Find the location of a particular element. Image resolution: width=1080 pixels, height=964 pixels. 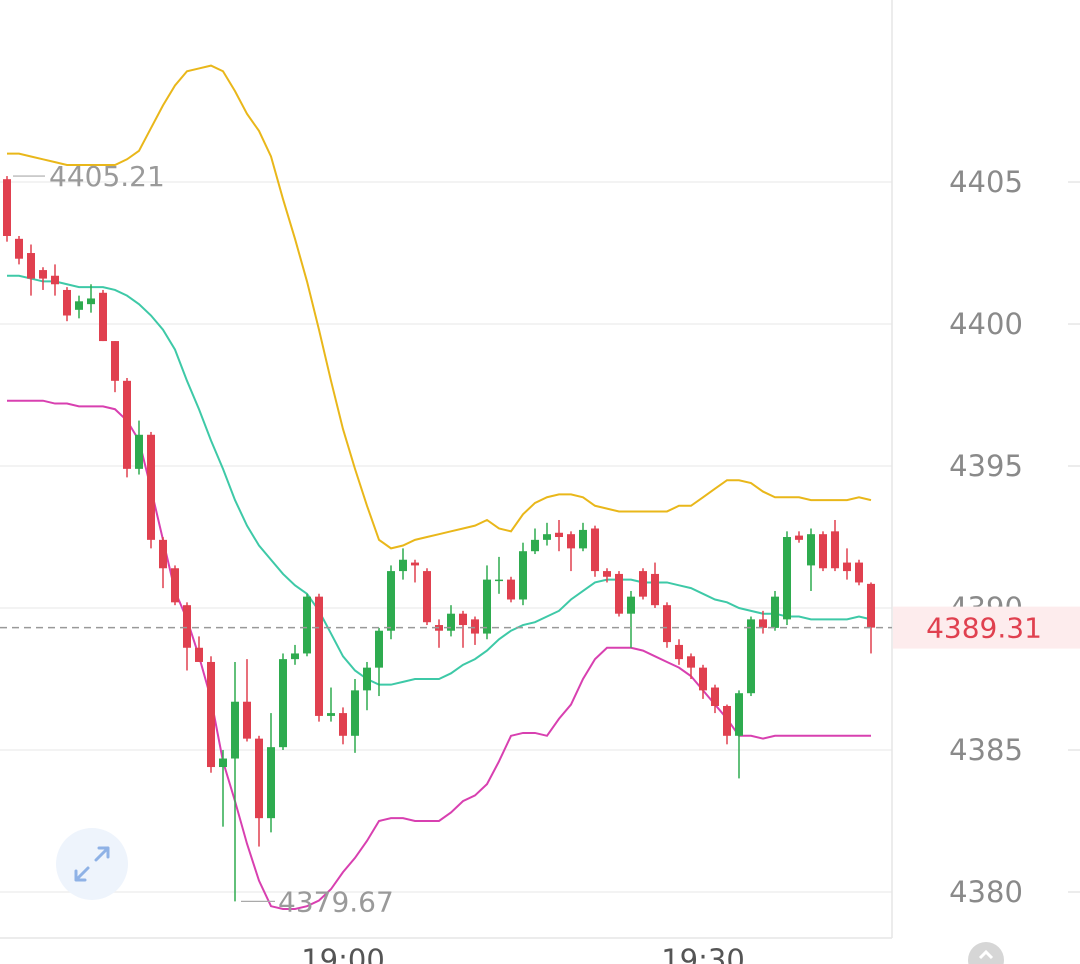

last-price-box is located at coordinates (986, 627).